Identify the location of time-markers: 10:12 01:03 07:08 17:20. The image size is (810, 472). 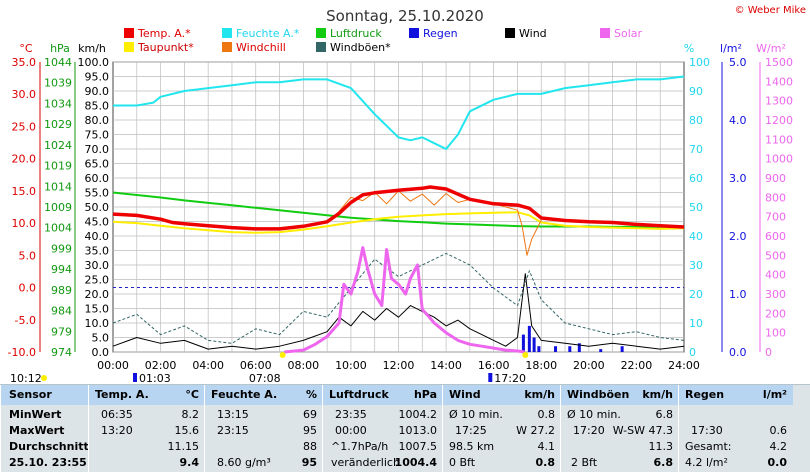
(269, 368).